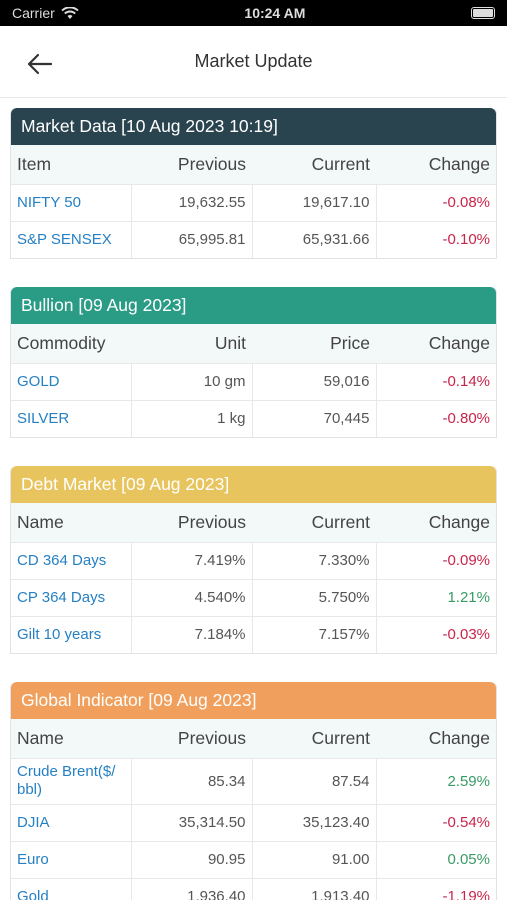 The height and width of the screenshot is (900, 507). I want to click on table-row: SILVER 1 kg 70,445 -0.80%, so click(253, 418).